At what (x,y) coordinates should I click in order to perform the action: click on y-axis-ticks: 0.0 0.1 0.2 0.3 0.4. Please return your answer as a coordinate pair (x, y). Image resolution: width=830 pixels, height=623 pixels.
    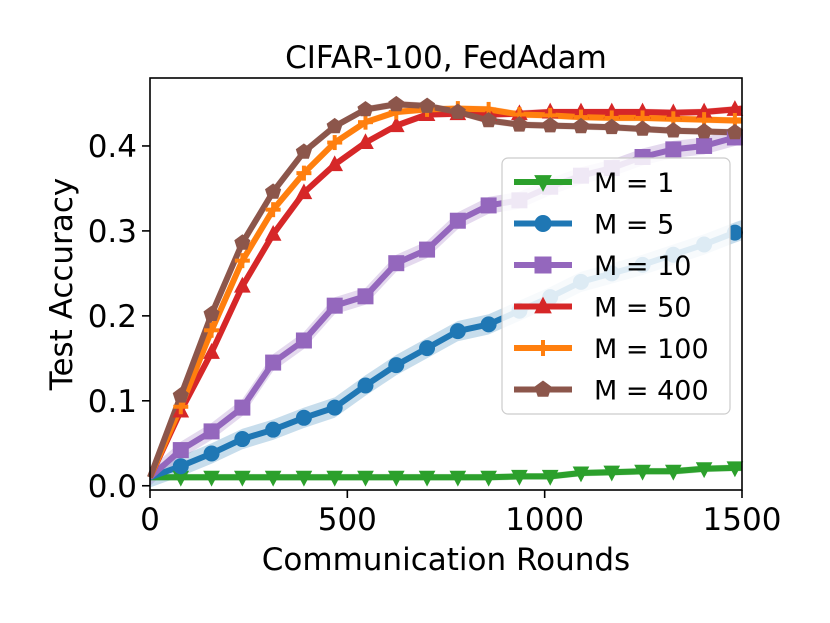
    Looking at the image, I should click on (119, 317).